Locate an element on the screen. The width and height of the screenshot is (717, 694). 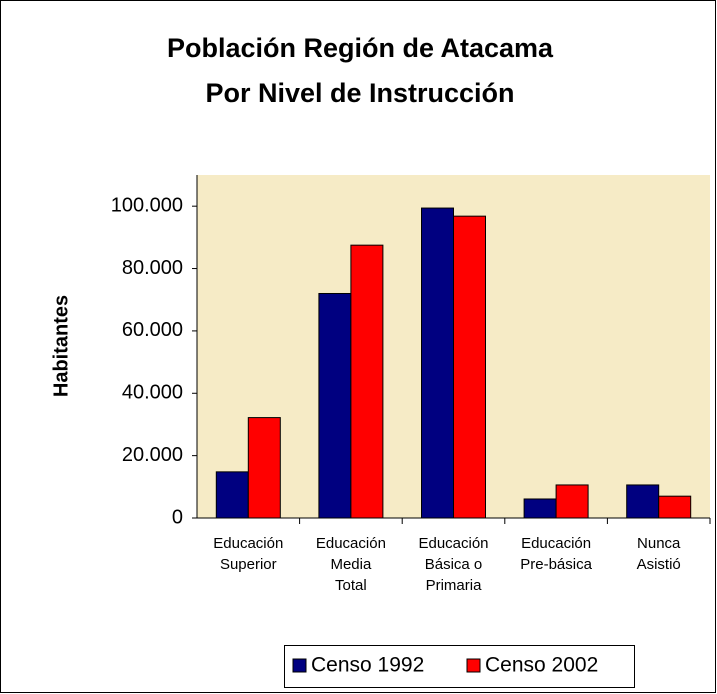
y-axis-label: Habitantes is located at coordinates (61, 346).